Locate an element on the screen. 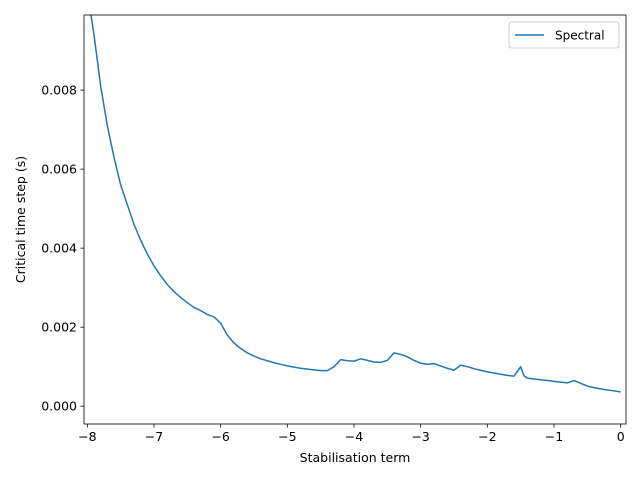 This screenshot has width=640, height=480. x-tick-label: −1 is located at coordinates (554, 436).